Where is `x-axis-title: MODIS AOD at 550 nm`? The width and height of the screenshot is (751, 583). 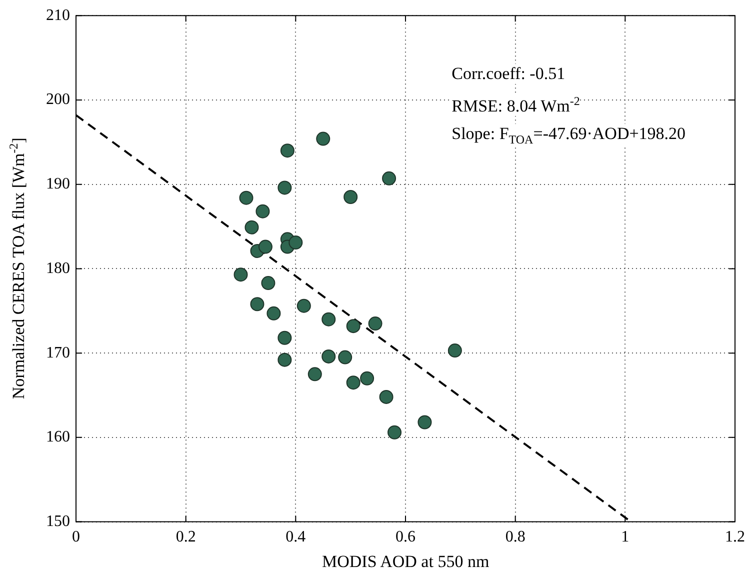
x-axis-title: MODIS AOD at 550 nm is located at coordinates (406, 562).